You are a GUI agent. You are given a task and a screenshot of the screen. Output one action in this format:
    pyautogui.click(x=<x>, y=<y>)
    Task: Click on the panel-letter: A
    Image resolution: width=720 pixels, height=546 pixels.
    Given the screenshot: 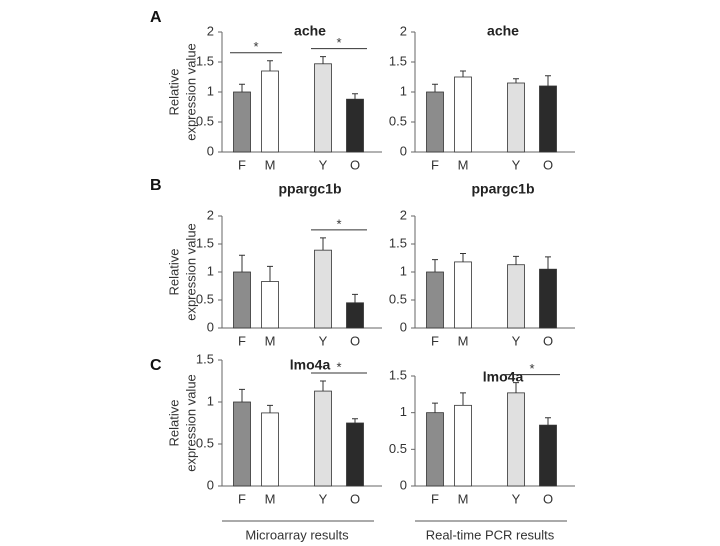 What is the action you would take?
    pyautogui.click(x=156, y=17)
    